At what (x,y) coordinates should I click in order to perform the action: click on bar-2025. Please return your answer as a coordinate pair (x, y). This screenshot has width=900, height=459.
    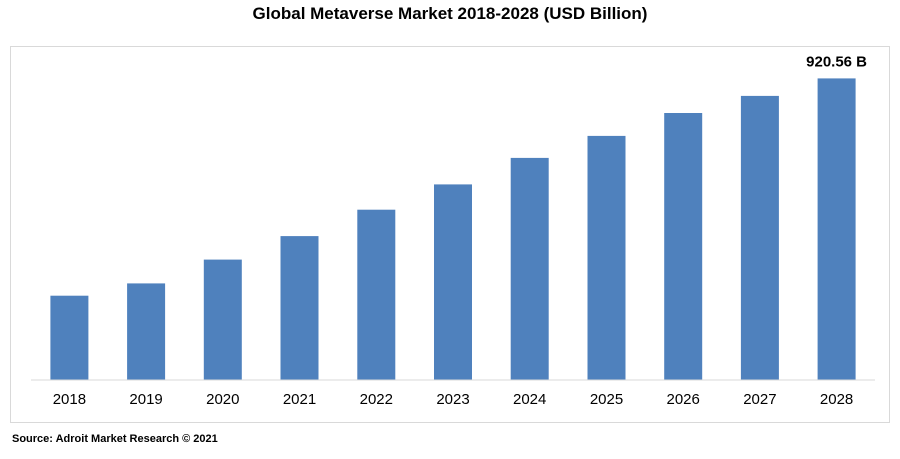
    Looking at the image, I should click on (606, 257).